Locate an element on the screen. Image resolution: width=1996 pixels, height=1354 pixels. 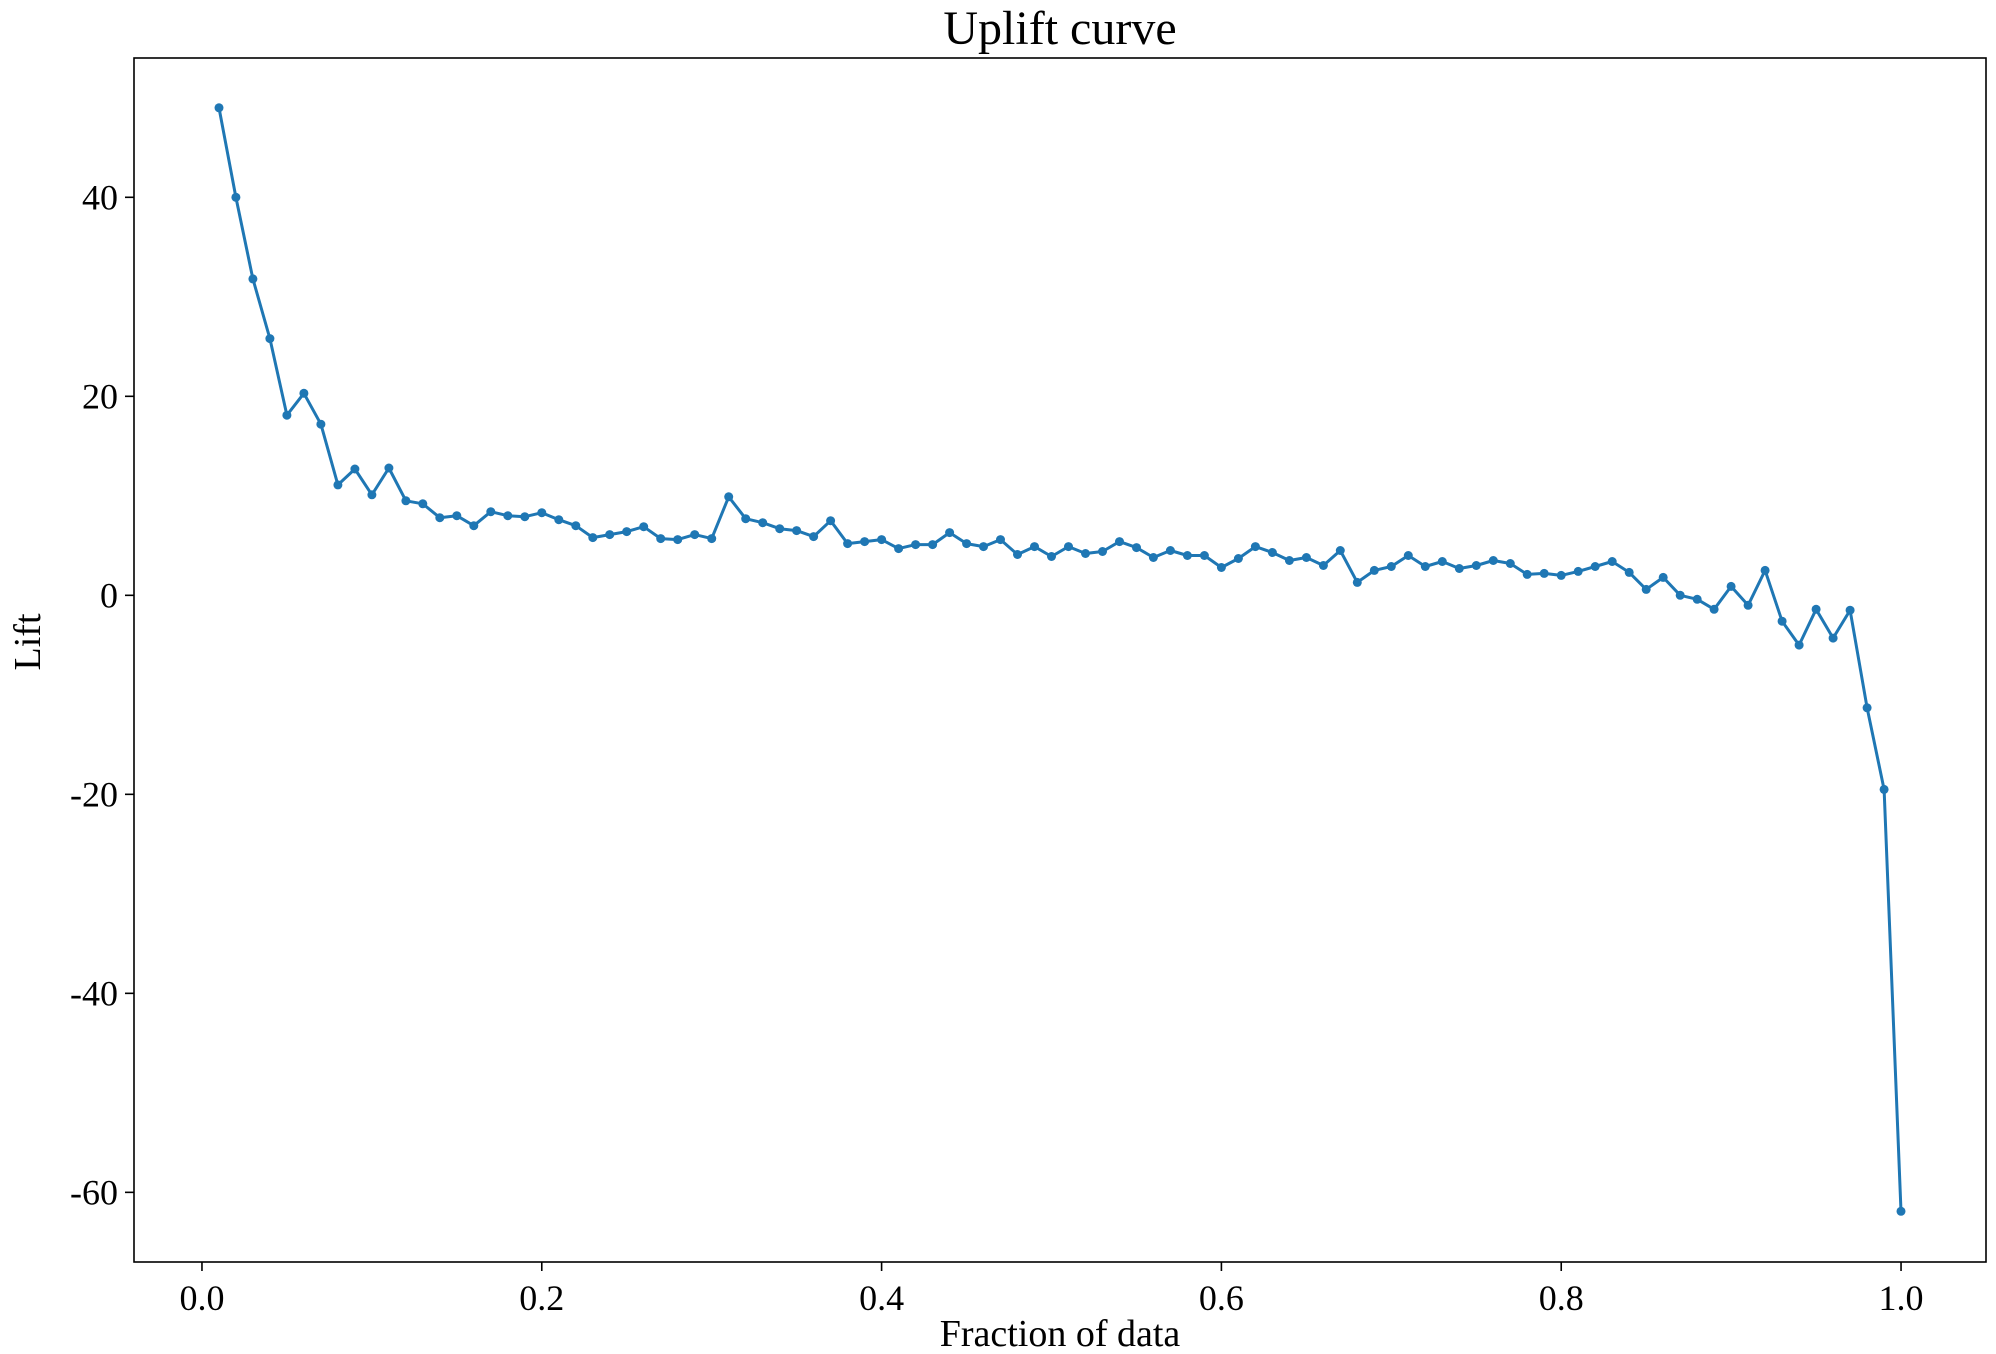
x-axis: 0.0 0.2 0.4 0.6 0.8 1.0 is located at coordinates (1051, 1290).